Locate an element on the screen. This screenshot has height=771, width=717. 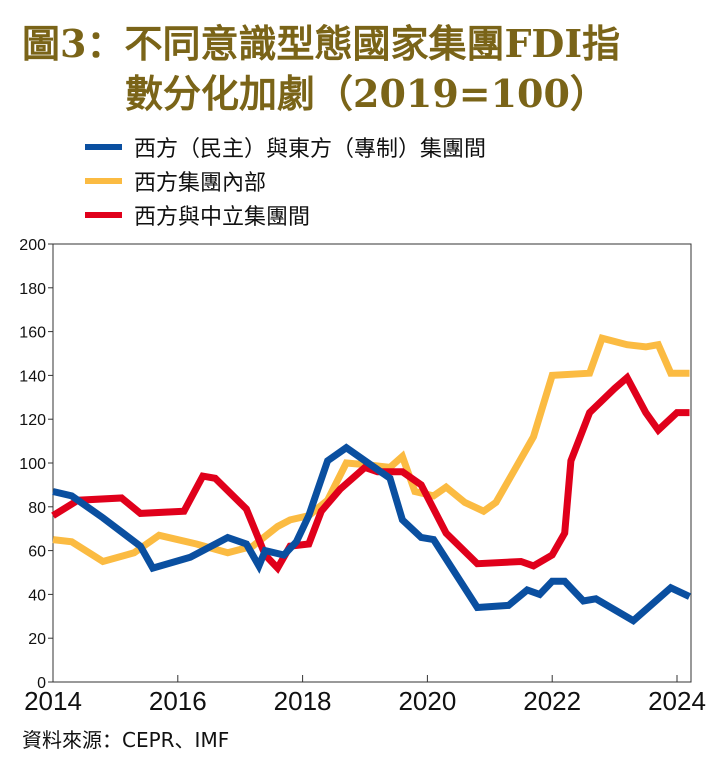
legend-item-blue: 西方（民主）與東方（專制）集團間 is located at coordinates (285, 147).